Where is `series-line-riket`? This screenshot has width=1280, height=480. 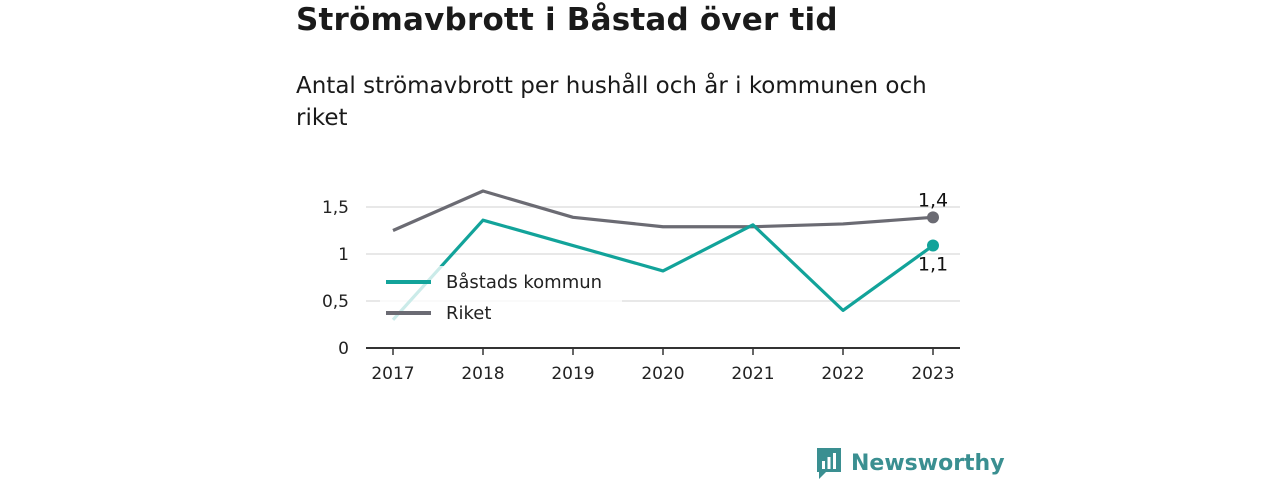 series-line-riket is located at coordinates (663, 210).